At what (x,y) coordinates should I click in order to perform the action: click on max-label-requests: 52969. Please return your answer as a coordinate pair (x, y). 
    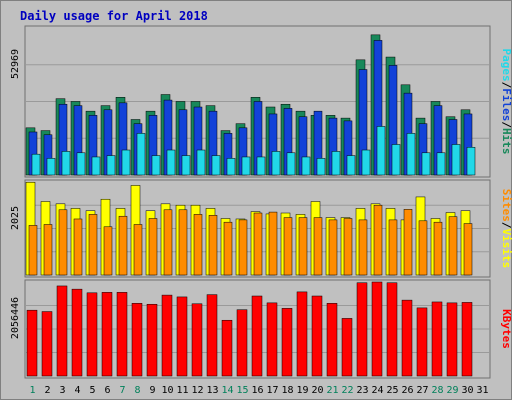
    Looking at the image, I should click on (15, 64).